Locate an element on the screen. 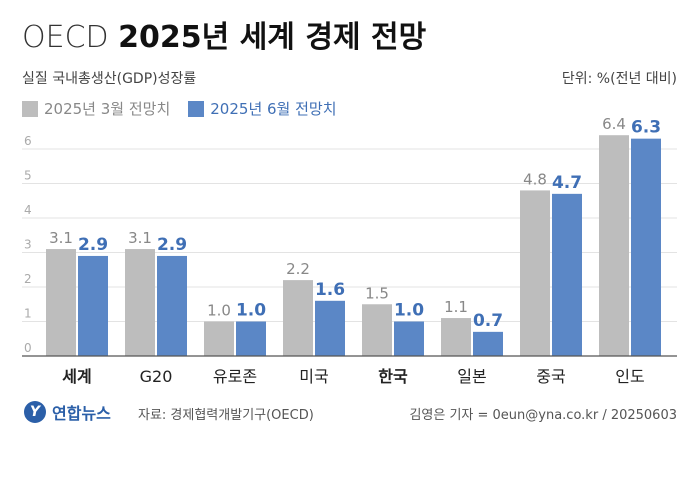 This screenshot has width=699, height=500. legend-swatch-march is located at coordinates (30, 108).